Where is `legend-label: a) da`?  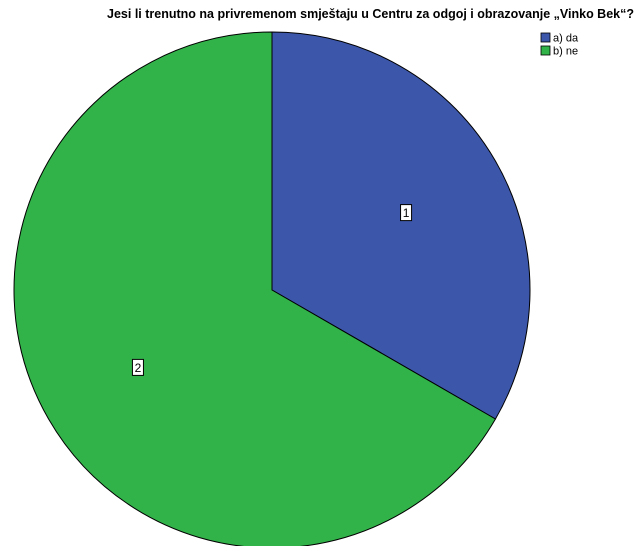 legend-label: a) da is located at coordinates (566, 39).